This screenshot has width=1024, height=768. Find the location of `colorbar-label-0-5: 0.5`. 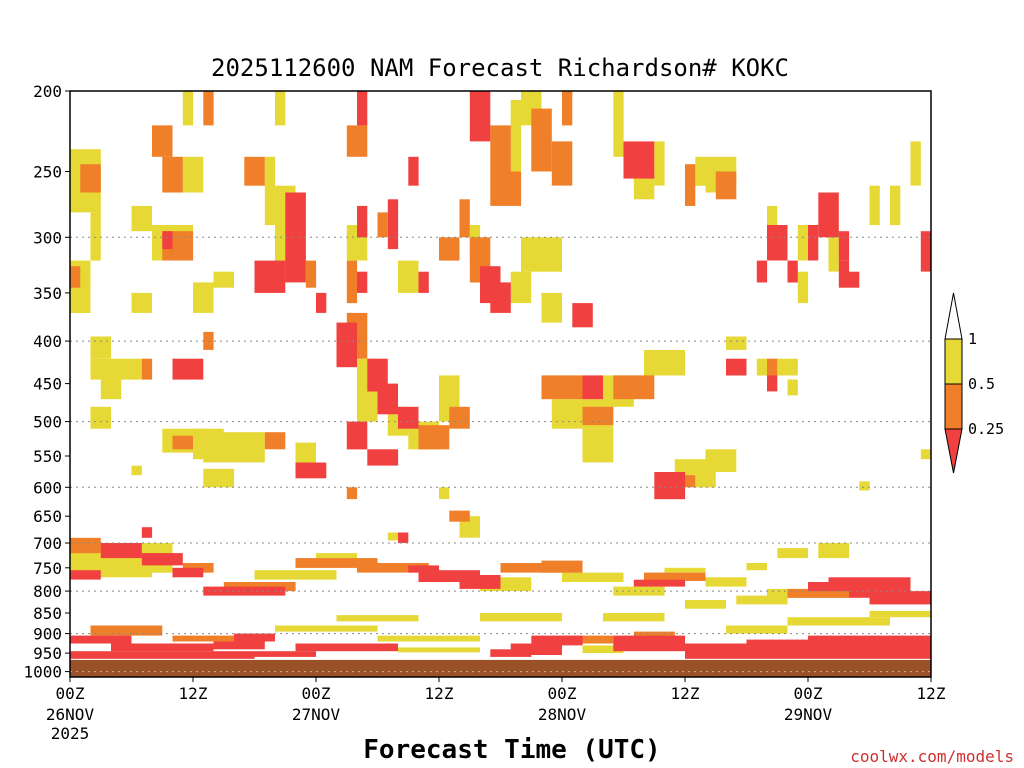

colorbar-label-0-5: 0.5 is located at coordinates (981, 384).